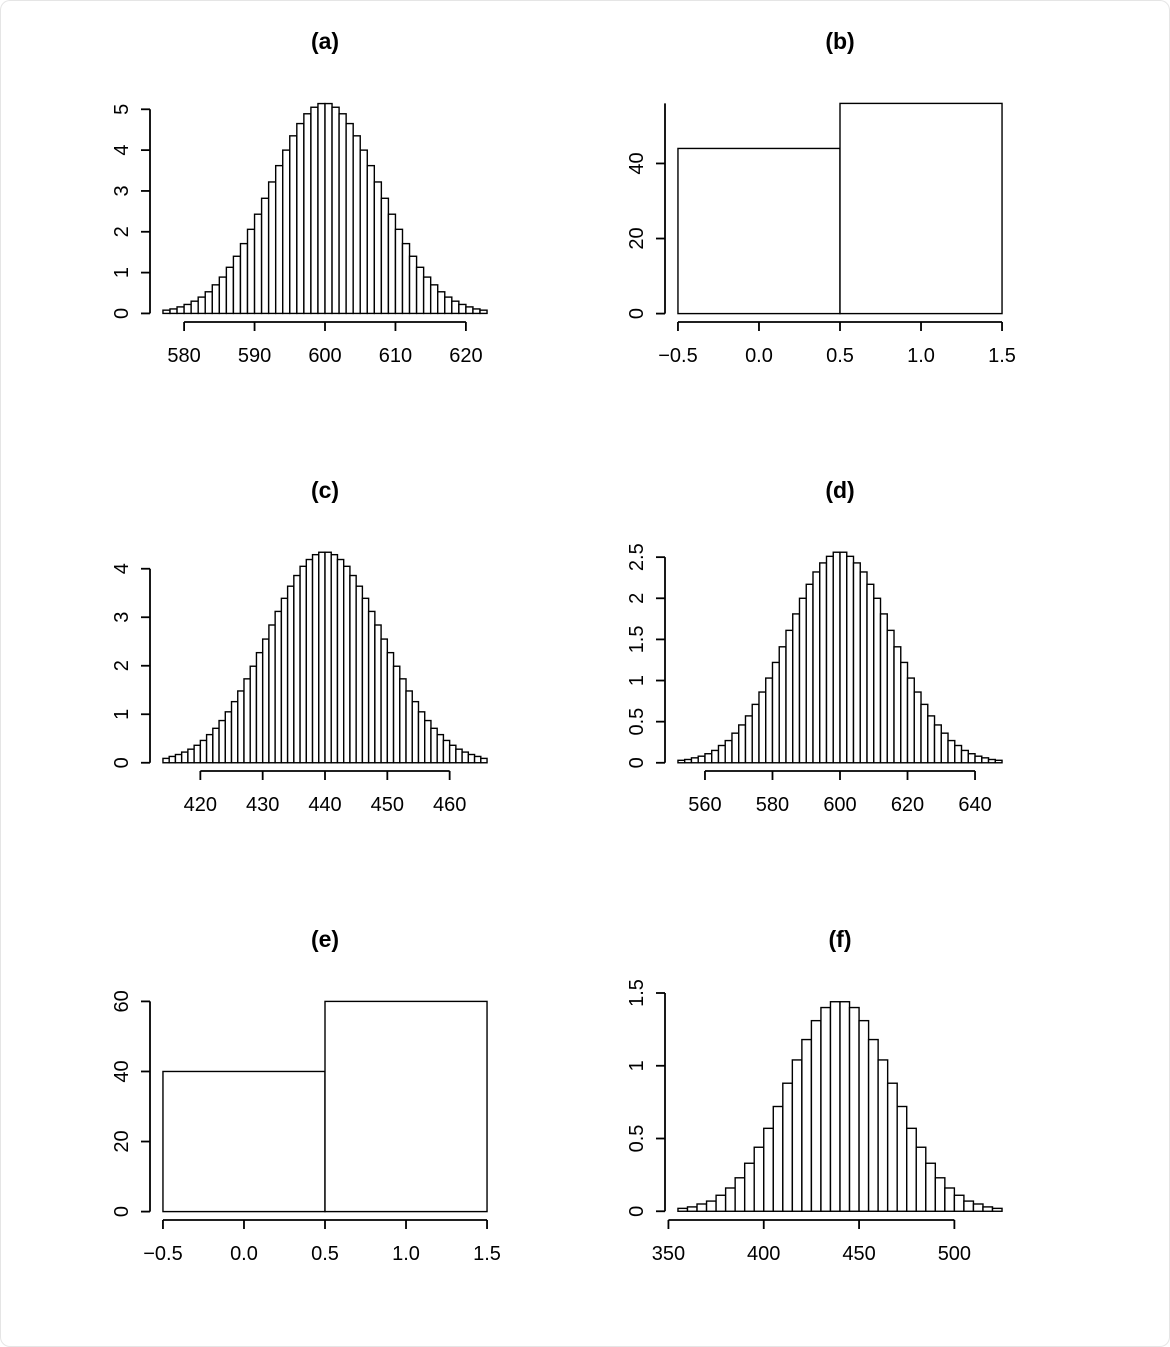 This screenshot has height=1347, width=1170. Describe the element at coordinates (858, 1254) in the screenshot. I see `x-tick-label: 450` at that location.